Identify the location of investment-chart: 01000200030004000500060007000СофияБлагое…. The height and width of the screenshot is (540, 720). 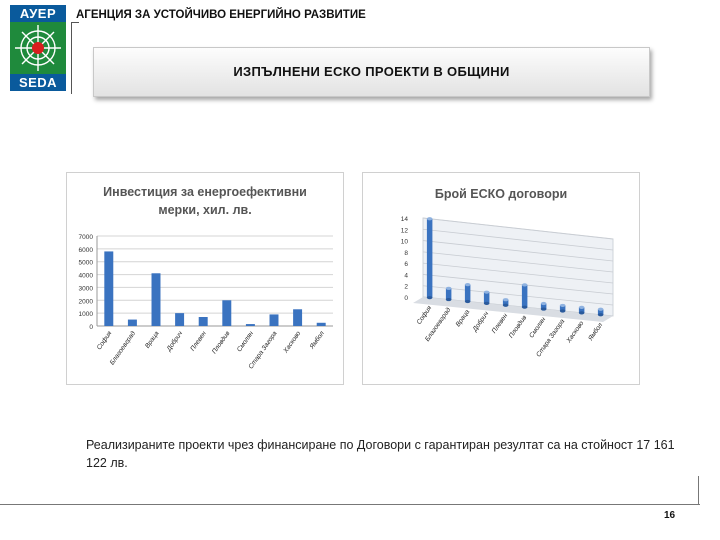
(206, 302).